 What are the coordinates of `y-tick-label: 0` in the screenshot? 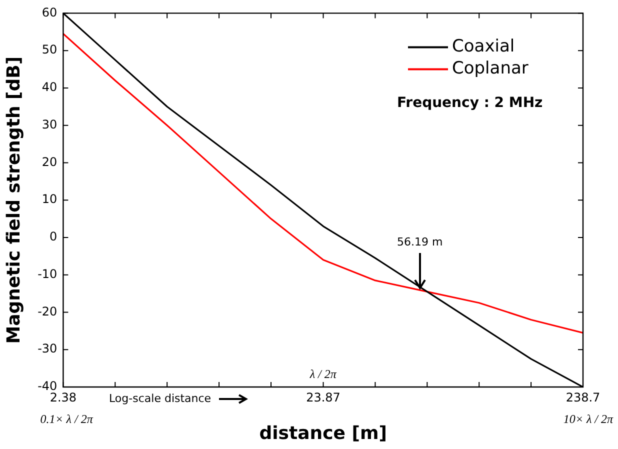 It's located at (54, 237).